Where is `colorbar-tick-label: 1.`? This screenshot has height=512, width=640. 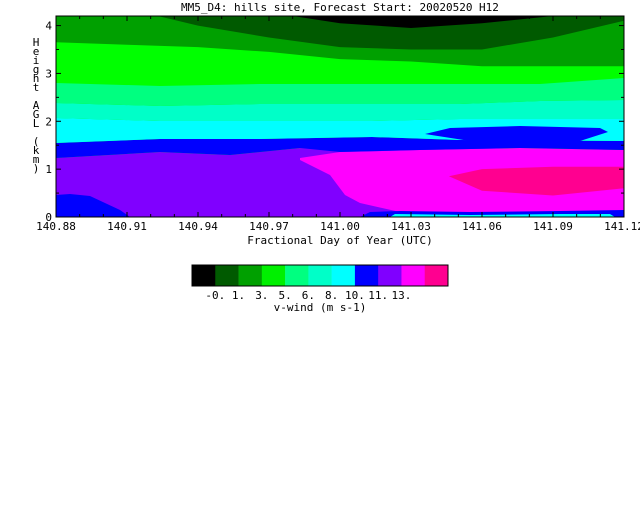 colorbar-tick-label: 1. is located at coordinates (238, 295).